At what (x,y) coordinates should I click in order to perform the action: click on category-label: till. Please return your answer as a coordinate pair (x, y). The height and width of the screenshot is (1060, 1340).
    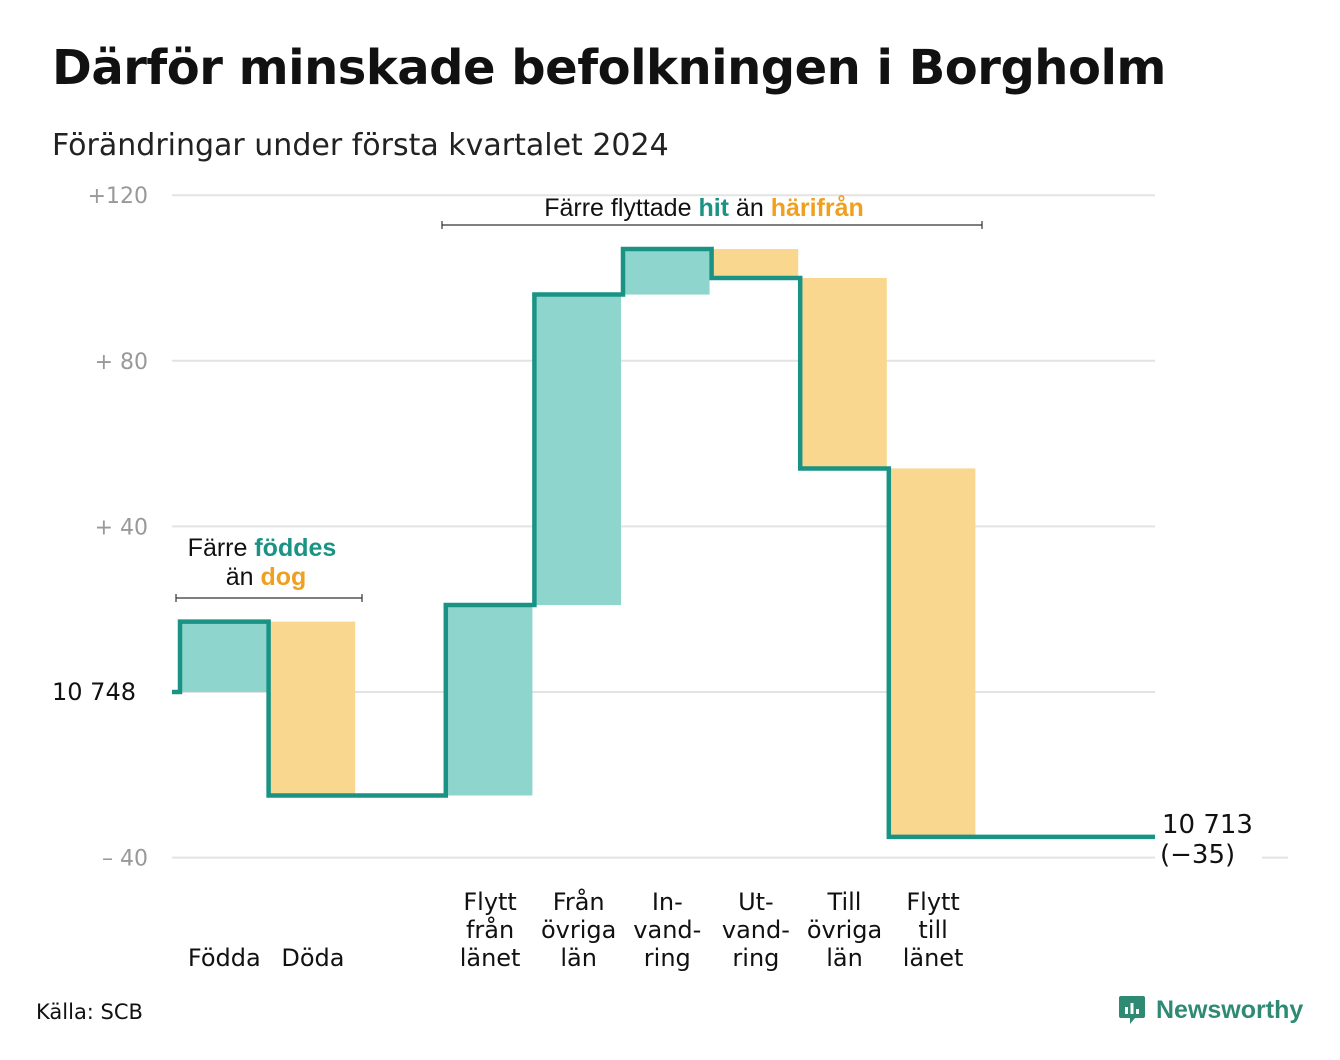
    Looking at the image, I should click on (932, 930).